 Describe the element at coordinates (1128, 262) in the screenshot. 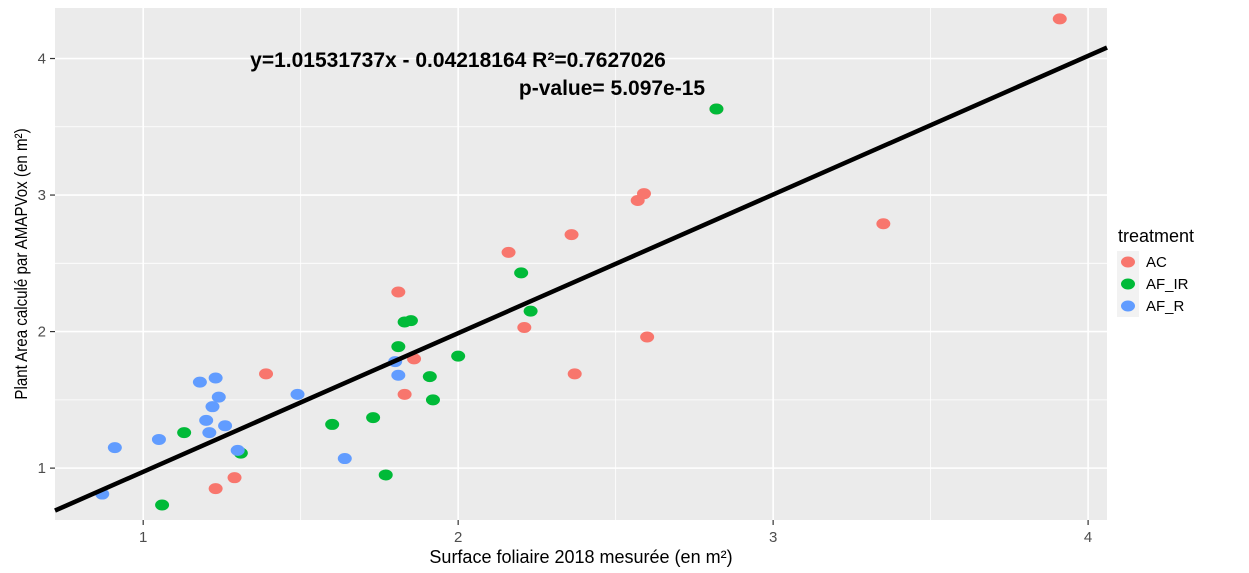

I see `legend-symbol-ac` at that location.